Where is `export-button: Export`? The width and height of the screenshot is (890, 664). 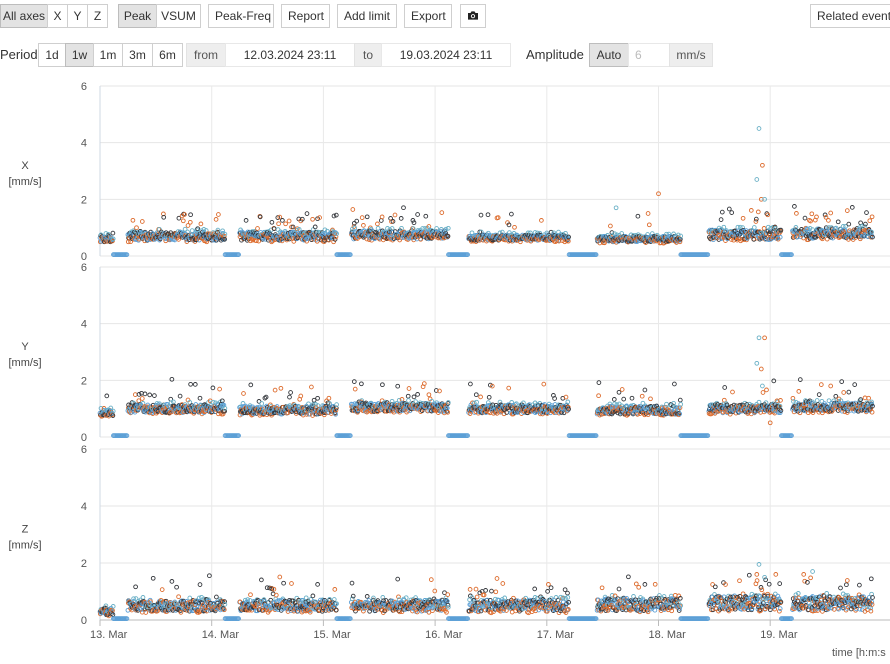 export-button: Export is located at coordinates (428, 16).